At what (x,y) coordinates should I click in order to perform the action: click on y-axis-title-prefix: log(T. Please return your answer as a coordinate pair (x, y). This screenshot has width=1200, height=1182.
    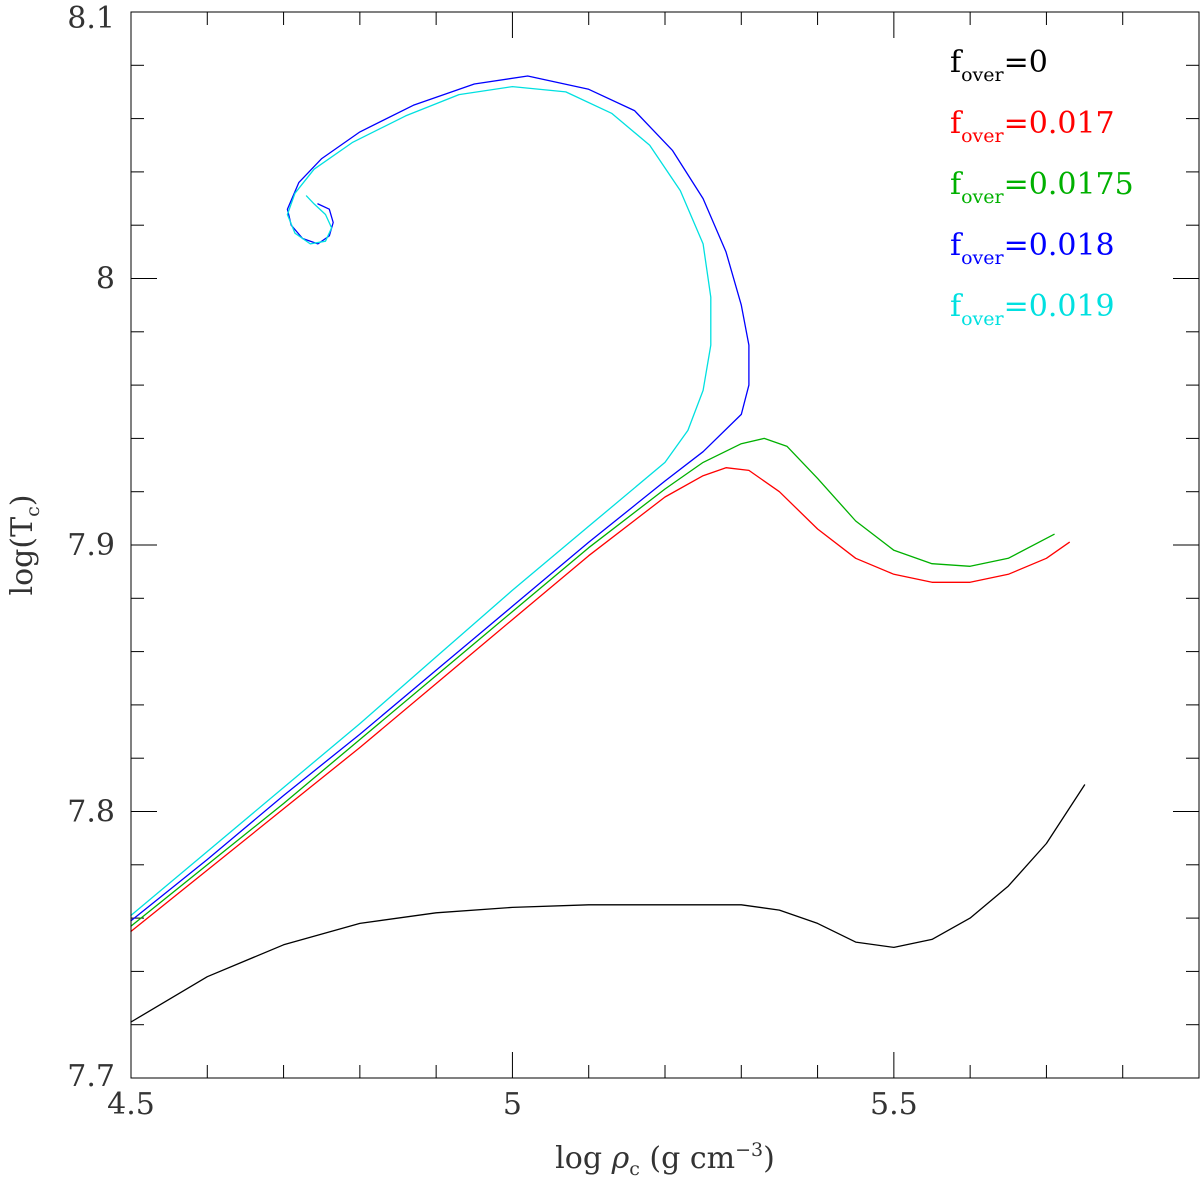
    Looking at the image, I should click on (22, 556).